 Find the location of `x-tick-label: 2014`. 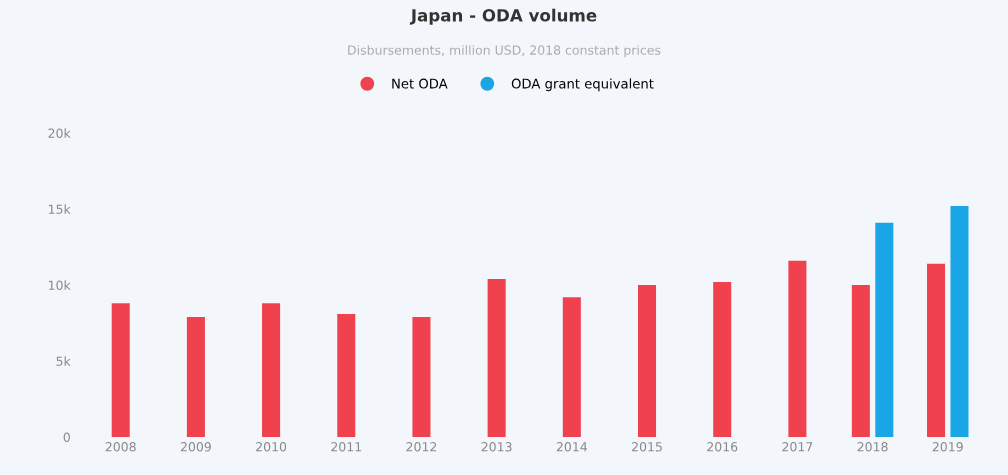

x-tick-label: 2014 is located at coordinates (572, 447).